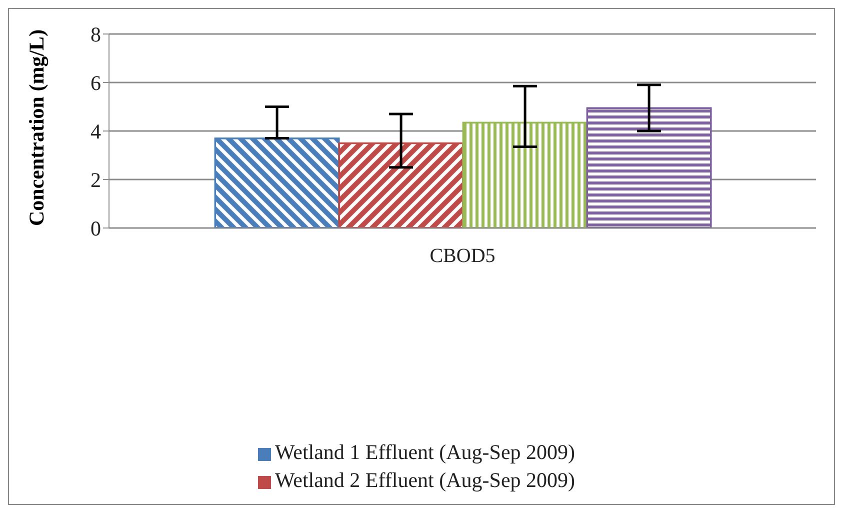 This screenshot has height=511, width=841. Describe the element at coordinates (36, 127) in the screenshot. I see `y-axis-title: Concentration (mg/L)` at that location.